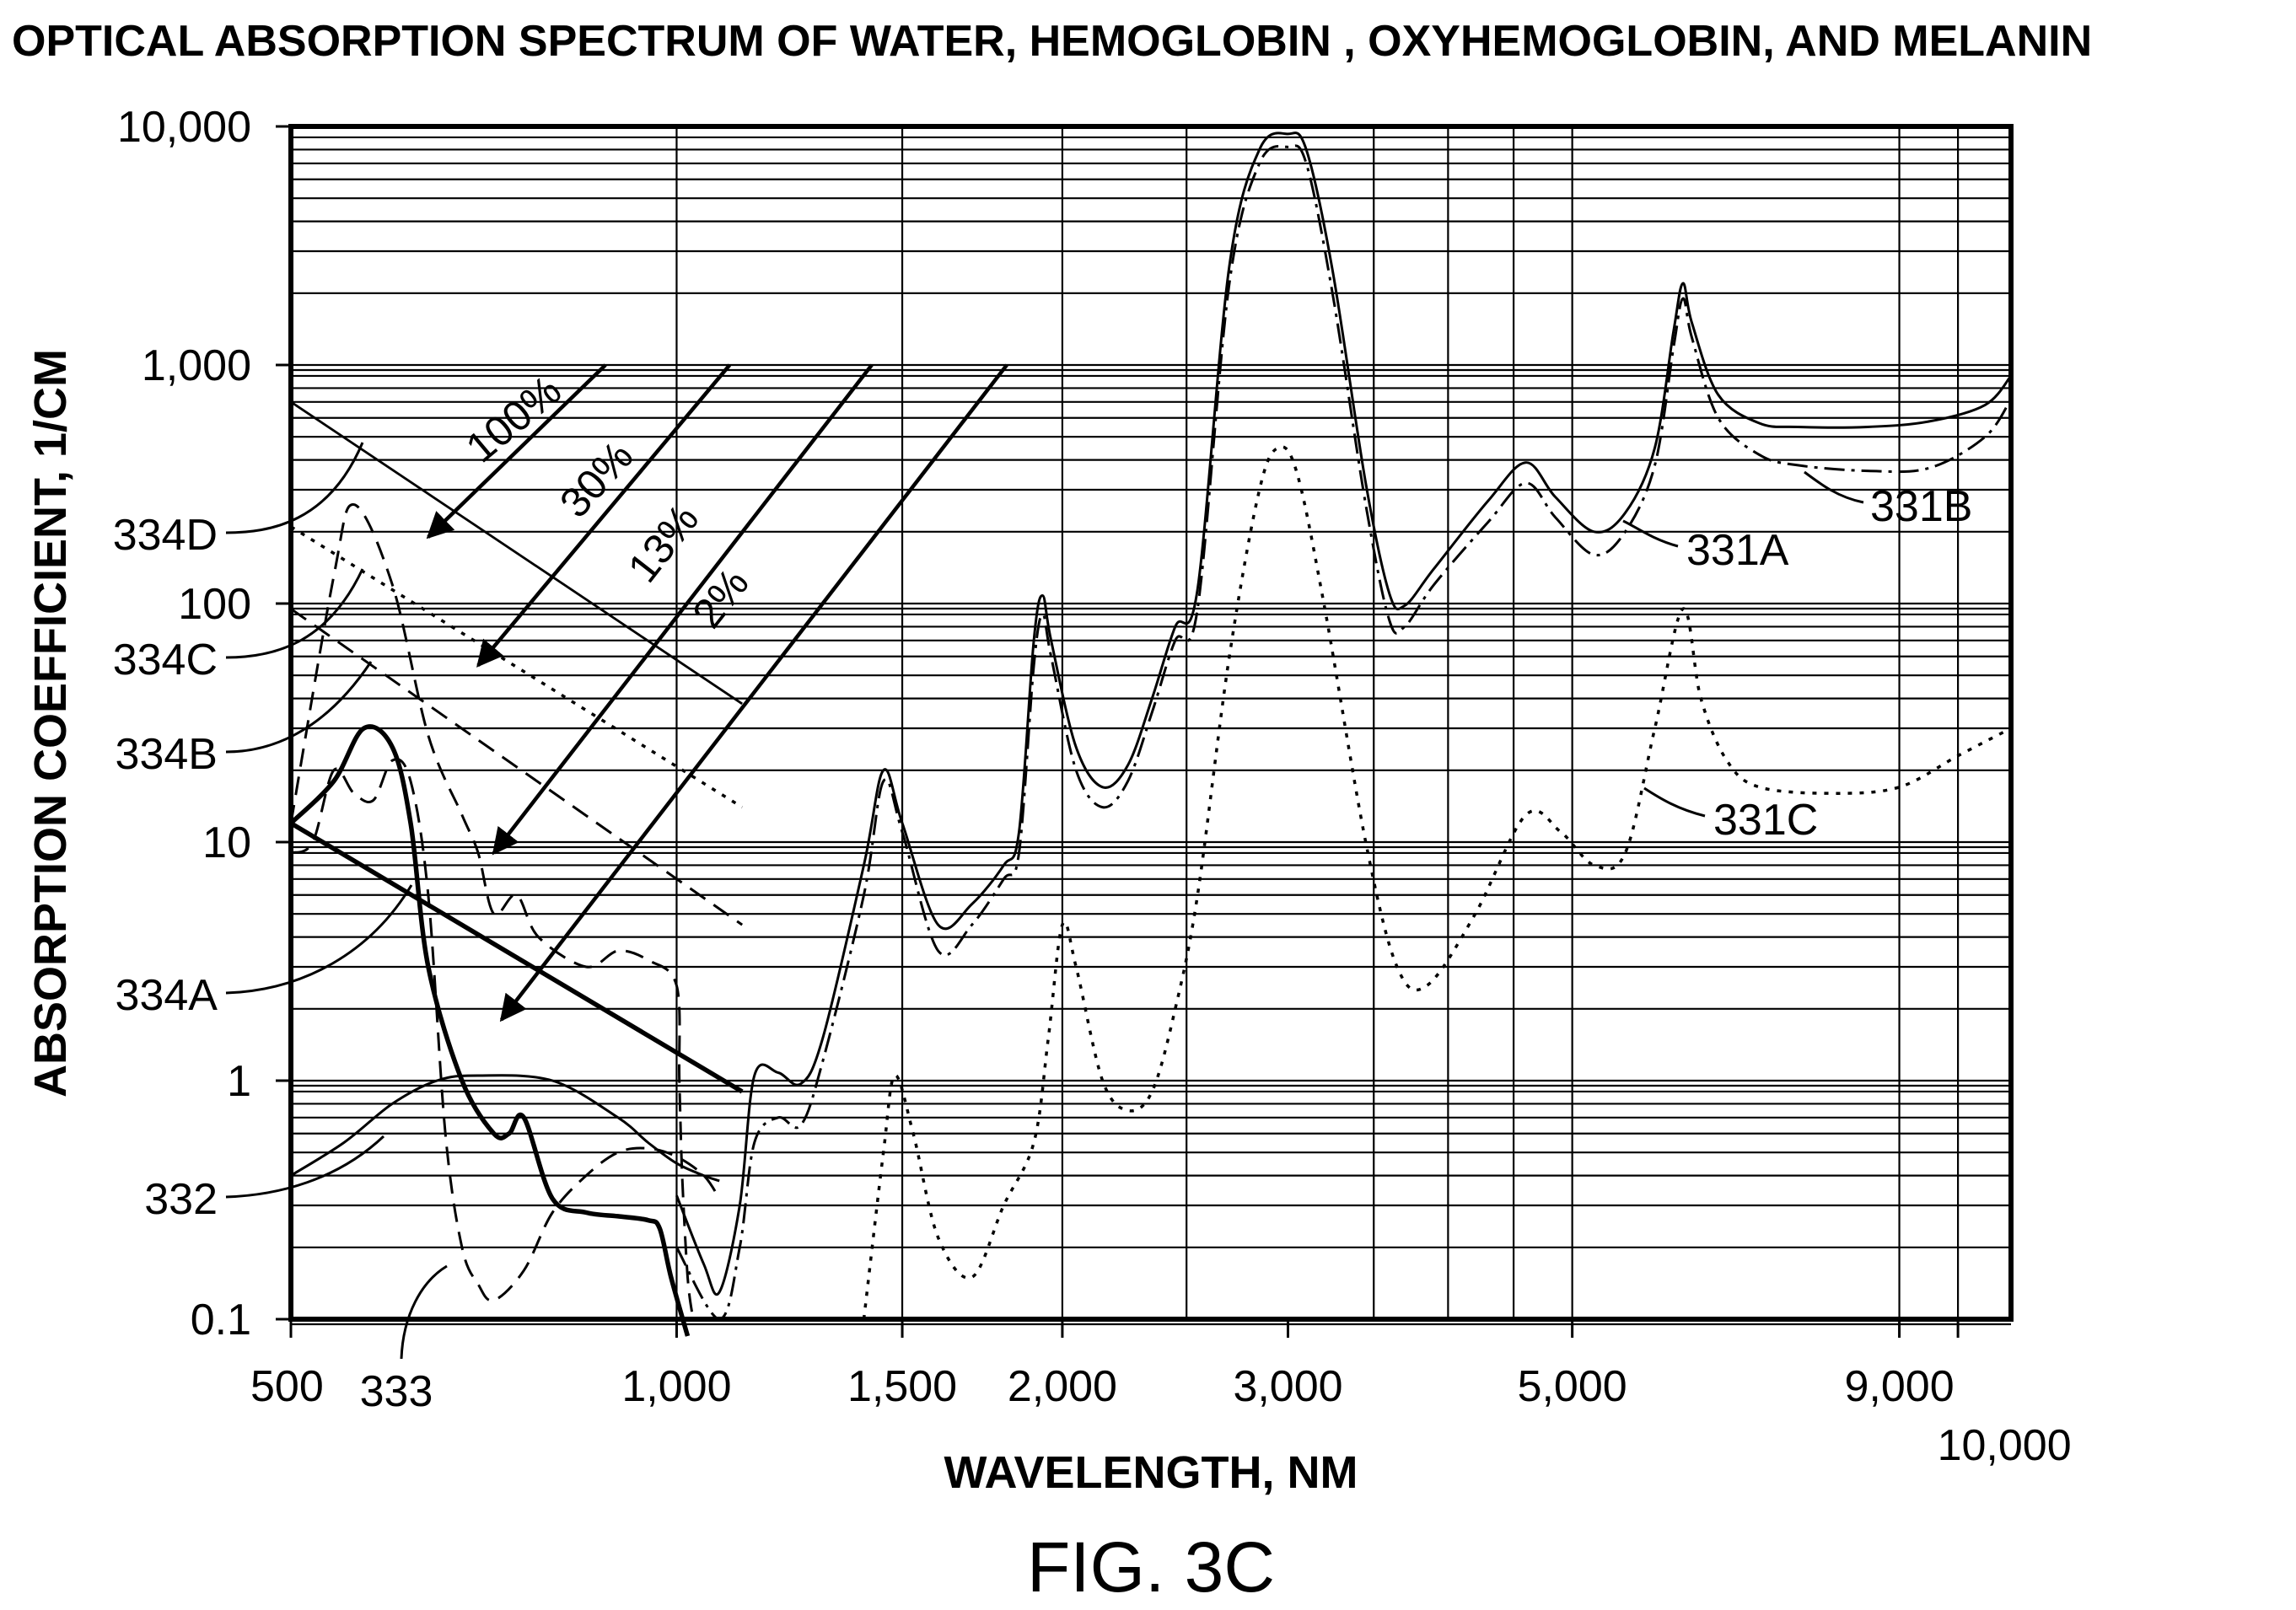 This screenshot has height=1610, width=2296. What do you see at coordinates (902, 1386) in the screenshot?
I see `x-tick-label: 1,500` at bounding box center [902, 1386].